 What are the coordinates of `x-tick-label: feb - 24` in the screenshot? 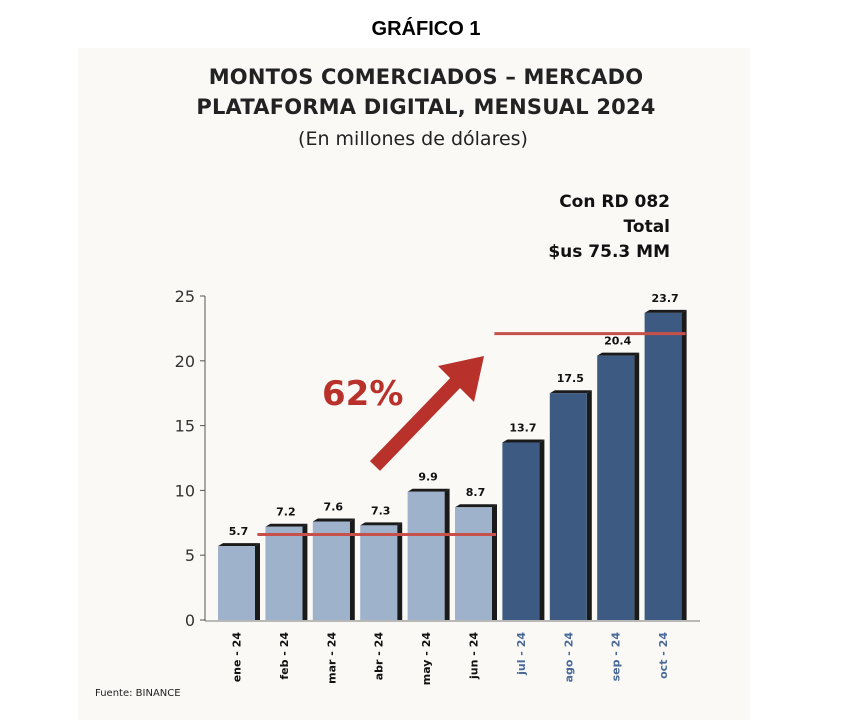 It's located at (284, 656).